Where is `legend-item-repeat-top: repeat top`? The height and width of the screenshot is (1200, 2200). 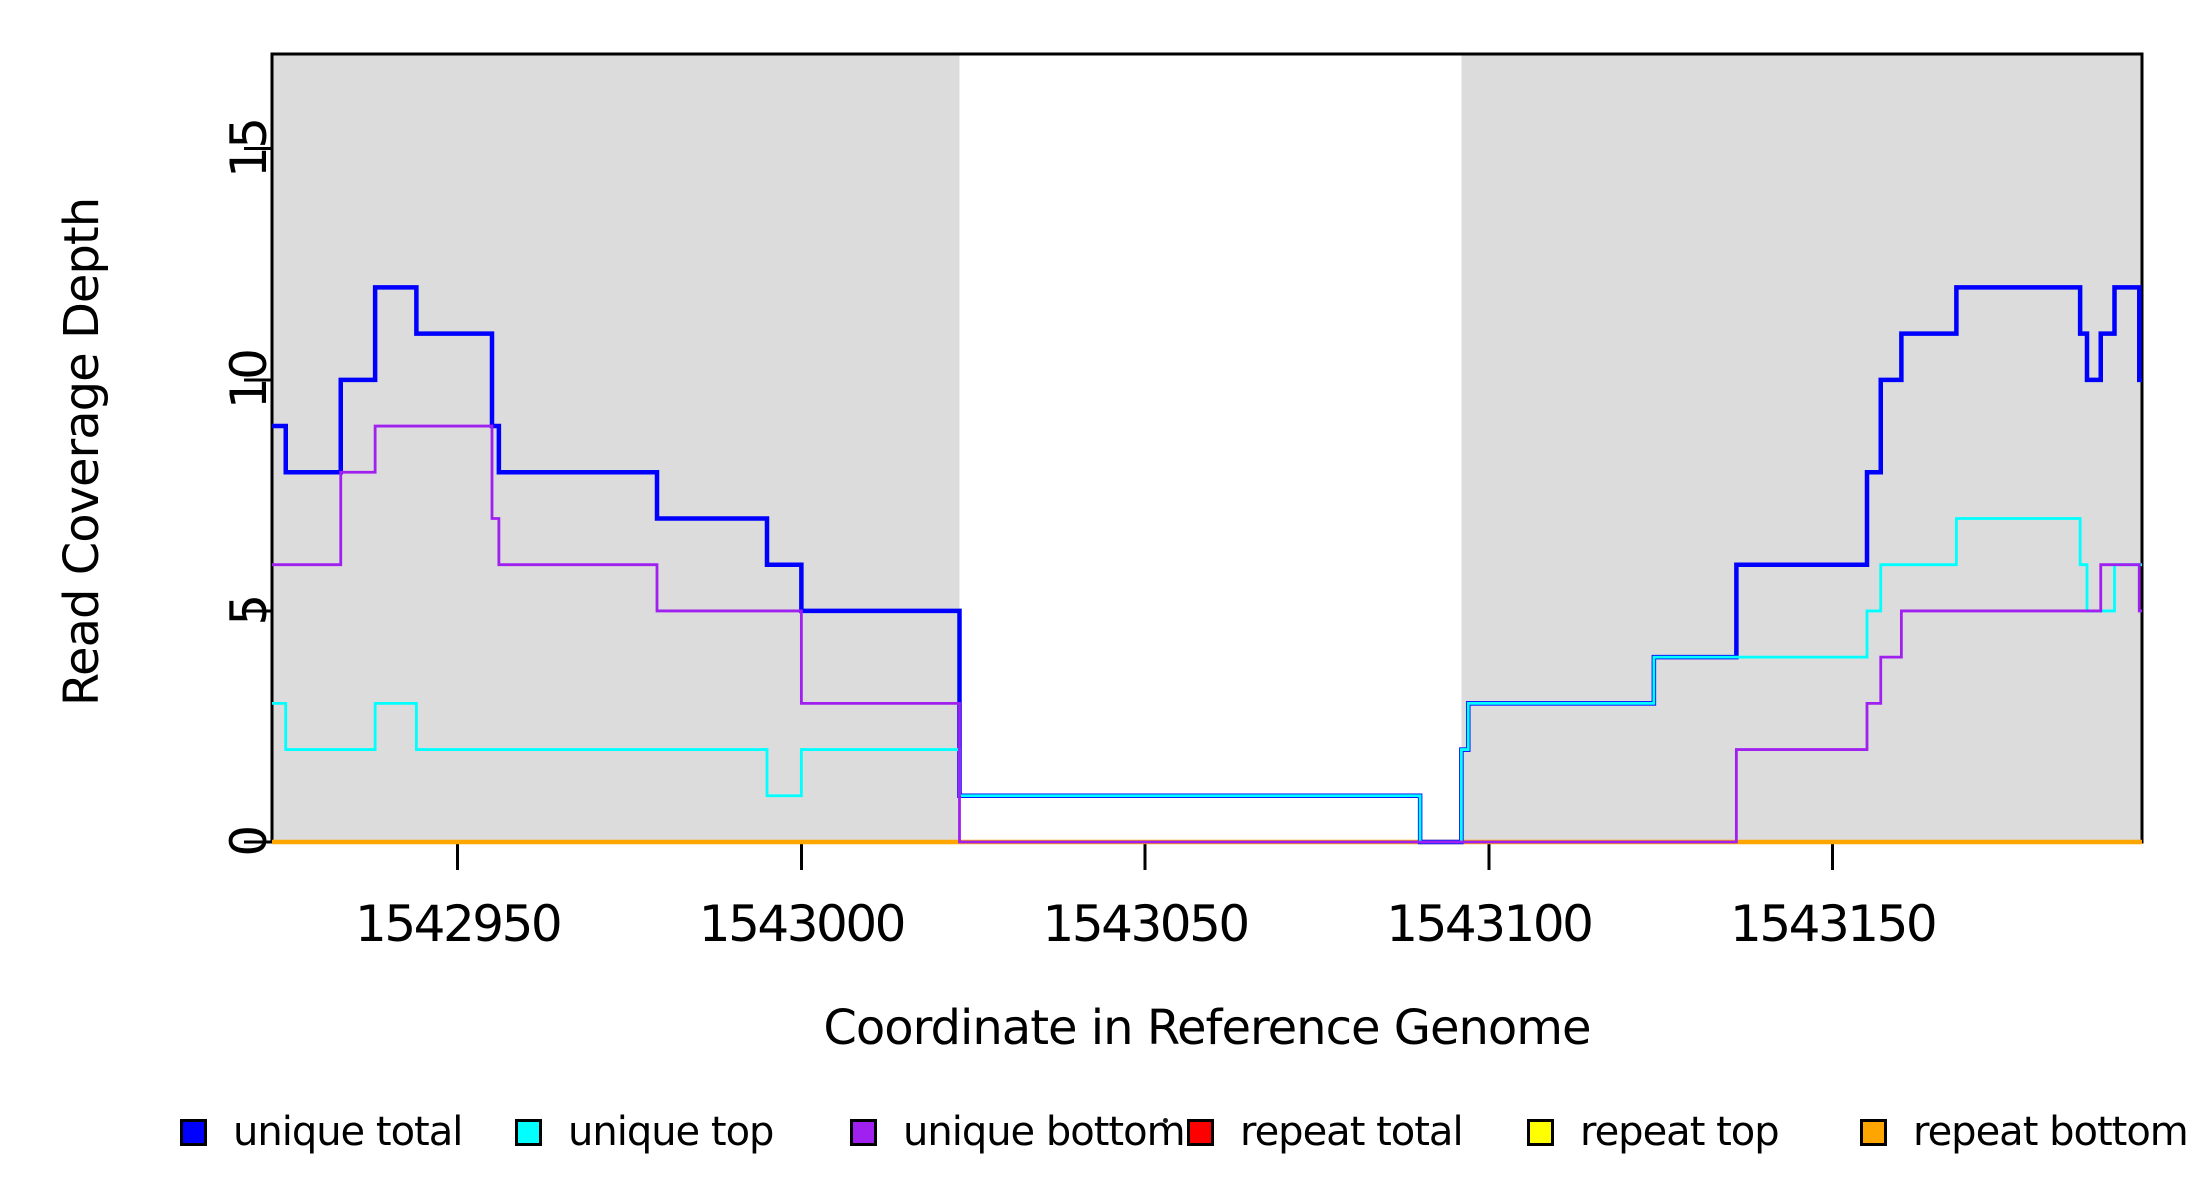 legend-item-repeat-top: repeat top is located at coordinates (1653, 1132).